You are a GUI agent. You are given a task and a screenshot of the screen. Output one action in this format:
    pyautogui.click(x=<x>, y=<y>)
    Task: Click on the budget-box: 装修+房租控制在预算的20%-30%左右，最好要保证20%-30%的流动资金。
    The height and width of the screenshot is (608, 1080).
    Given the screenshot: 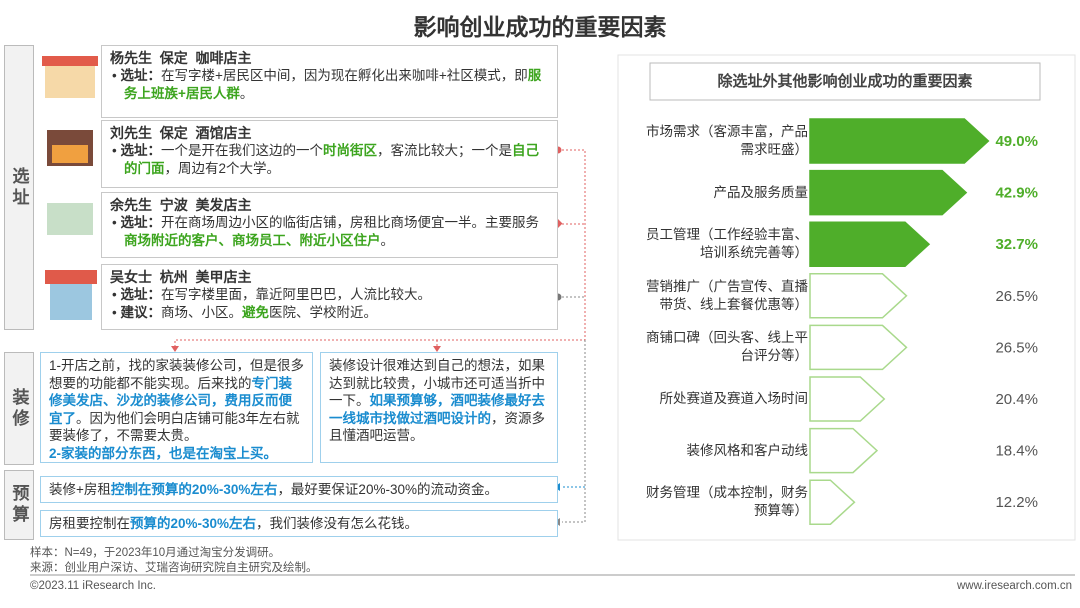 What is the action you would take?
    pyautogui.click(x=299, y=489)
    